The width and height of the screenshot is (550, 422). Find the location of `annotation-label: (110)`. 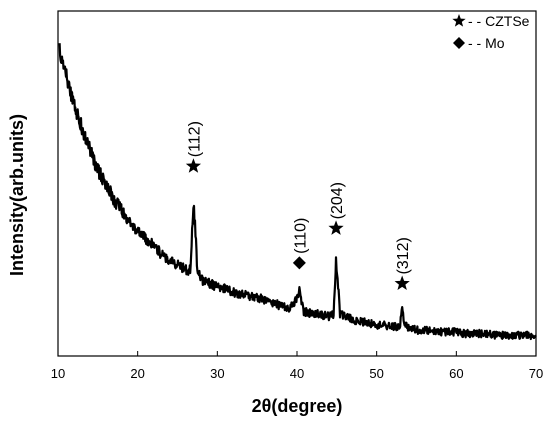

annotation-label: (110) is located at coordinates (300, 236).